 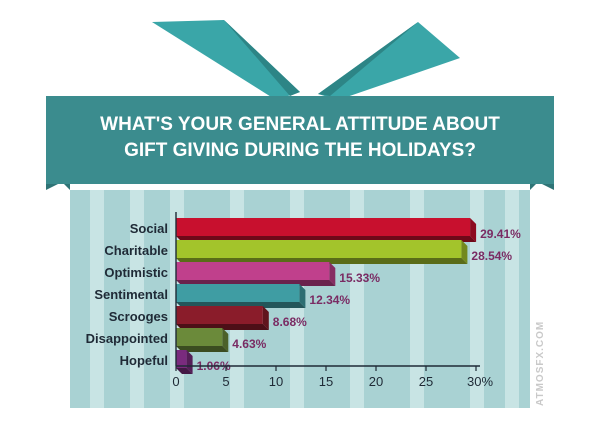 I want to click on x-tick-label: 5, so click(x=225, y=381).